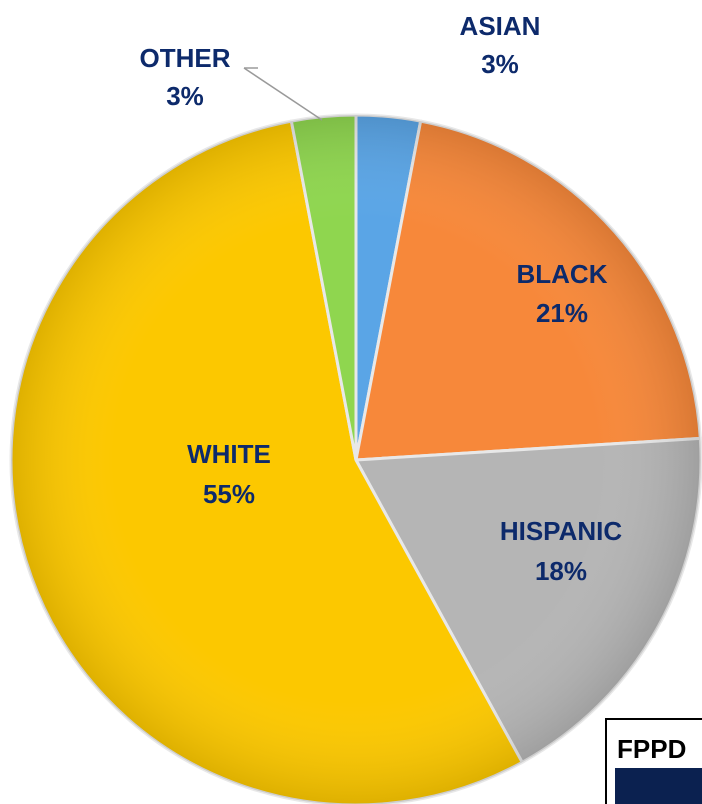  What do you see at coordinates (561, 531) in the screenshot?
I see `label-hispanic-name: HISPANIC` at bounding box center [561, 531].